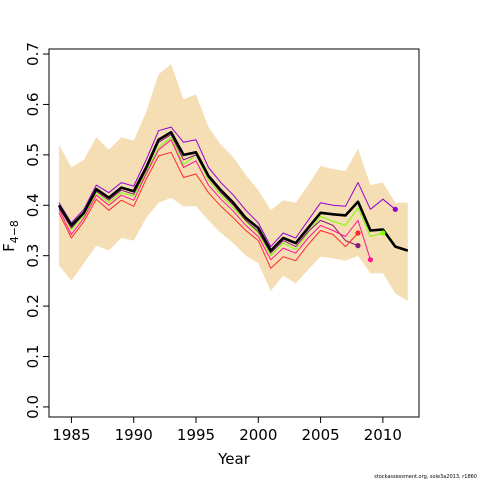 The width and height of the screenshot is (480, 480). What do you see at coordinates (33, 407) in the screenshot?
I see `y-tick-label: 0.0` at bounding box center [33, 407].